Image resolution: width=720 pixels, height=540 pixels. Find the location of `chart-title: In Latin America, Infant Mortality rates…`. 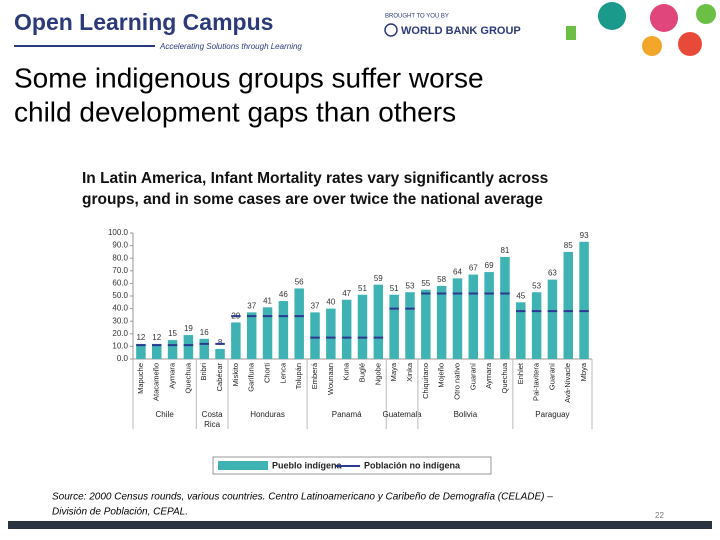

chart-title: In Latin America, Infant Mortality rates… is located at coordinates (315, 178).